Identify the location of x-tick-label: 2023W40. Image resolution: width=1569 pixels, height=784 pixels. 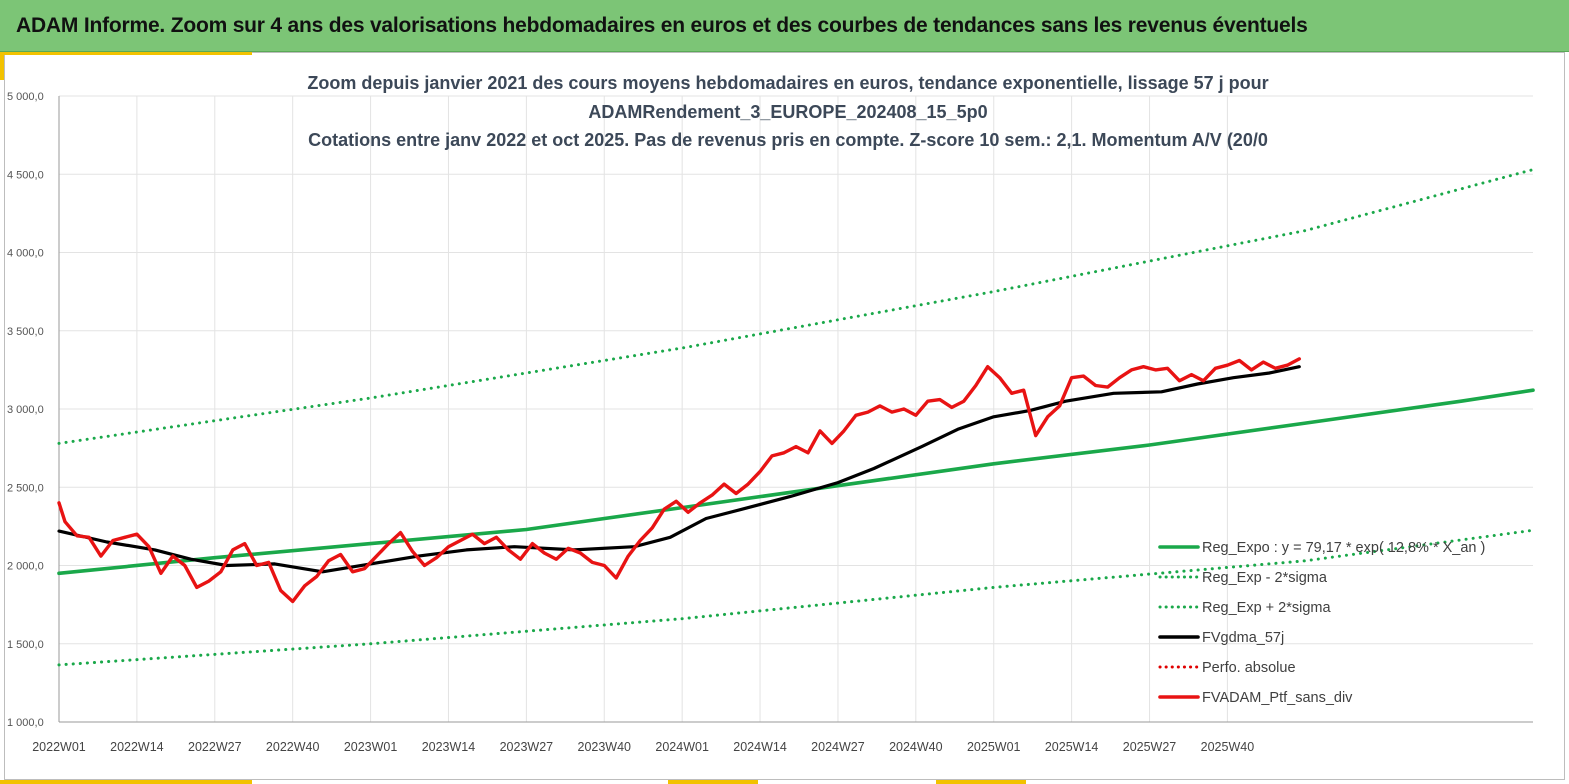
(605, 747).